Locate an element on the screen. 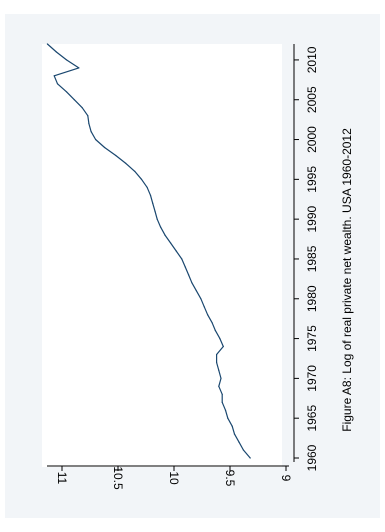 Image resolution: width=385 pixels, height=532 pixels. value-axis-tick-label: 10 is located at coordinates (174, 478).